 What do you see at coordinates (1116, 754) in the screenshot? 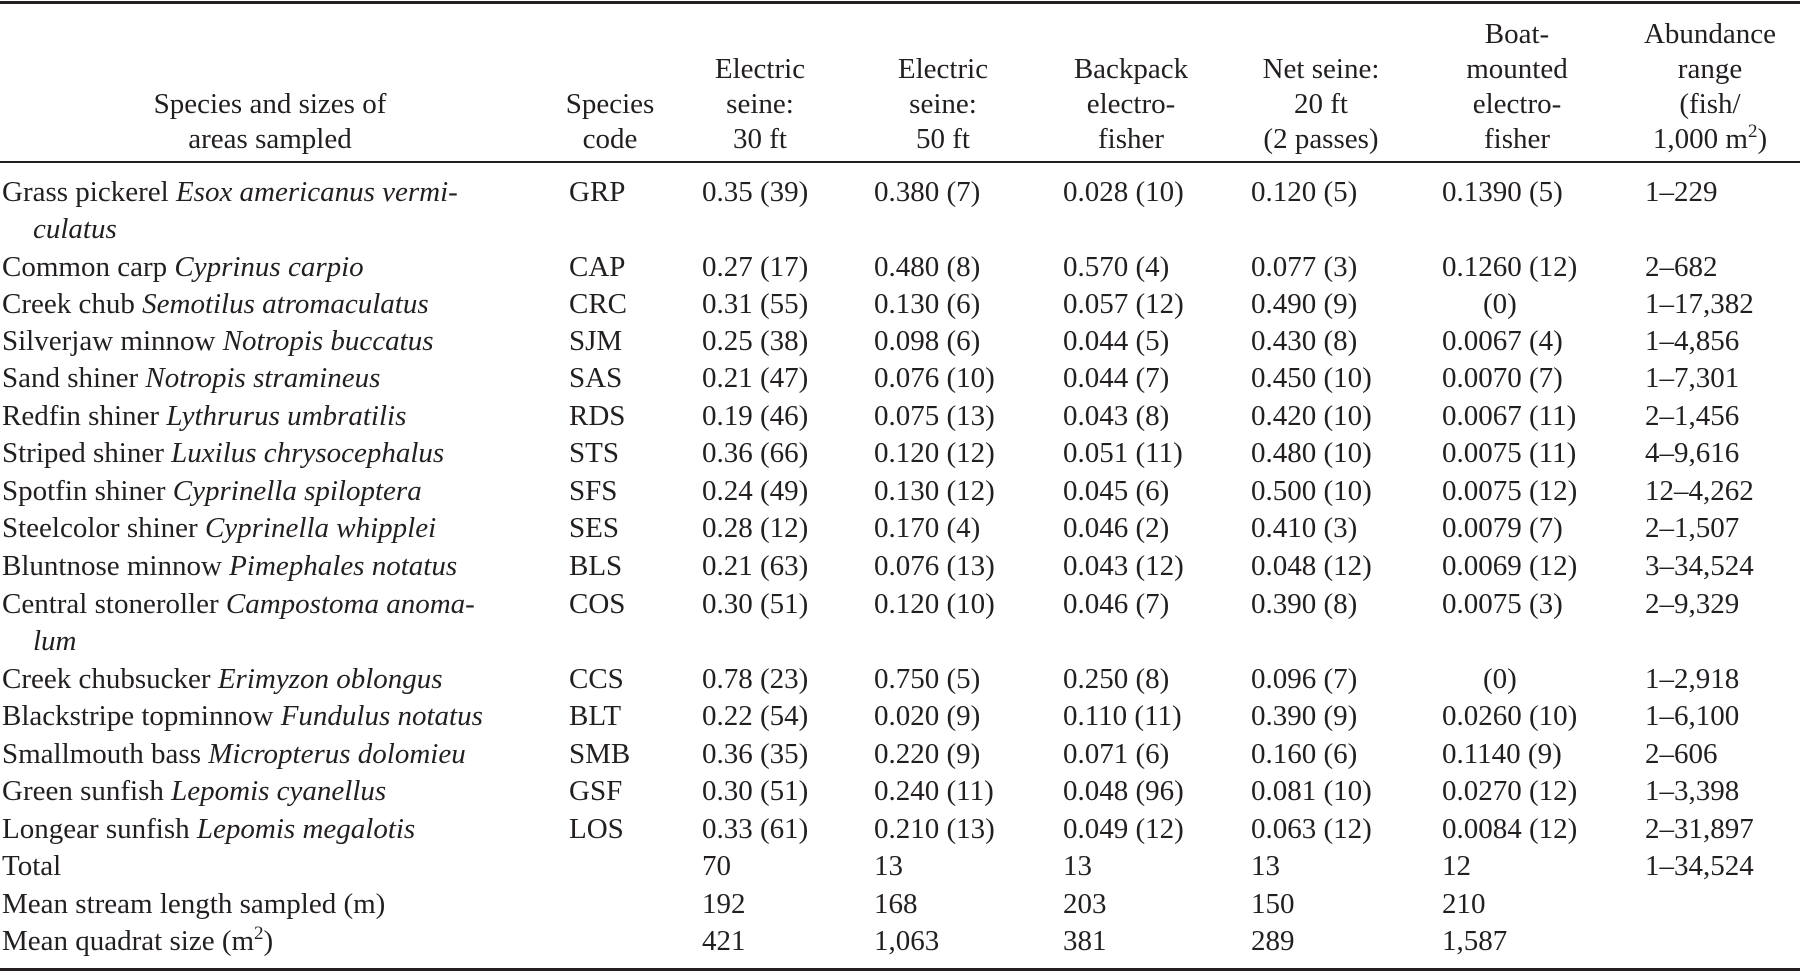
I see `cell-backpack: 0.071 (6)` at bounding box center [1116, 754].